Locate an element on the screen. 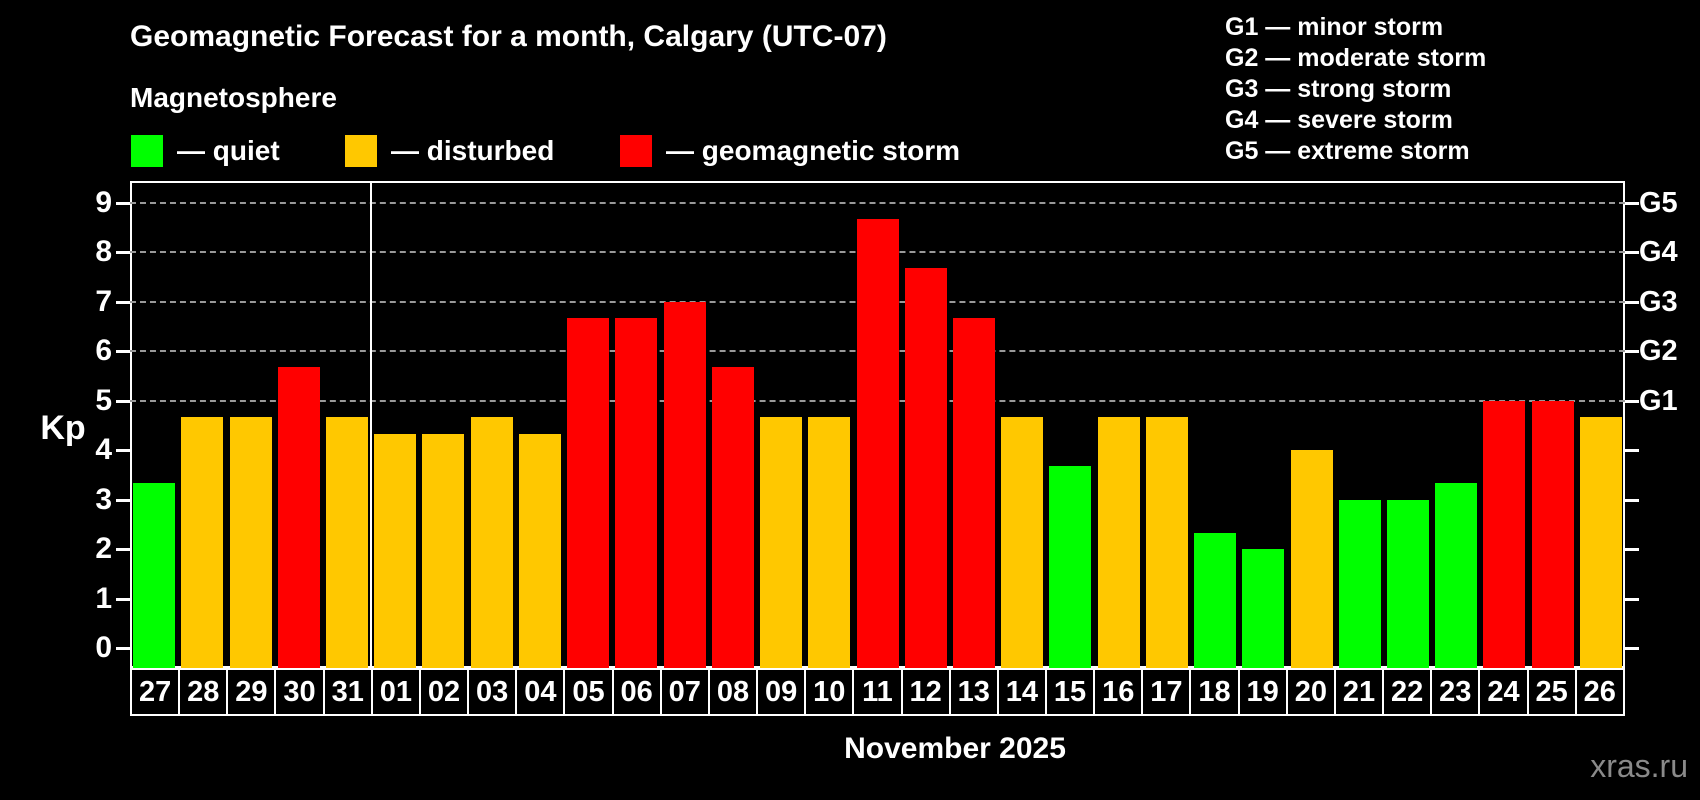 The image size is (1700, 800). right-axis-label-g2: G2 is located at coordinates (1658, 351).